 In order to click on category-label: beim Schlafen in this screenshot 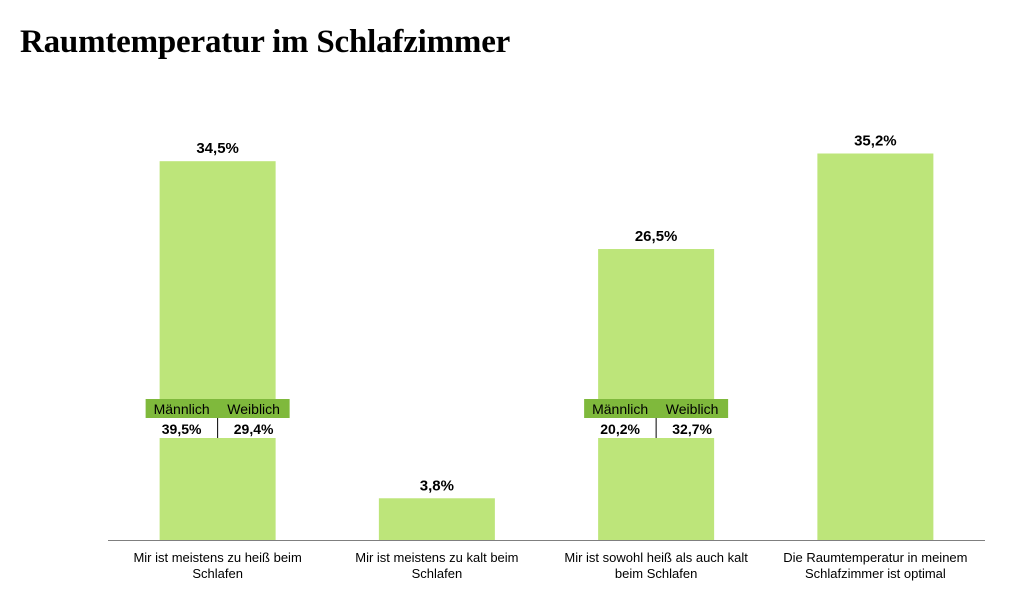, I will do `click(656, 573)`.